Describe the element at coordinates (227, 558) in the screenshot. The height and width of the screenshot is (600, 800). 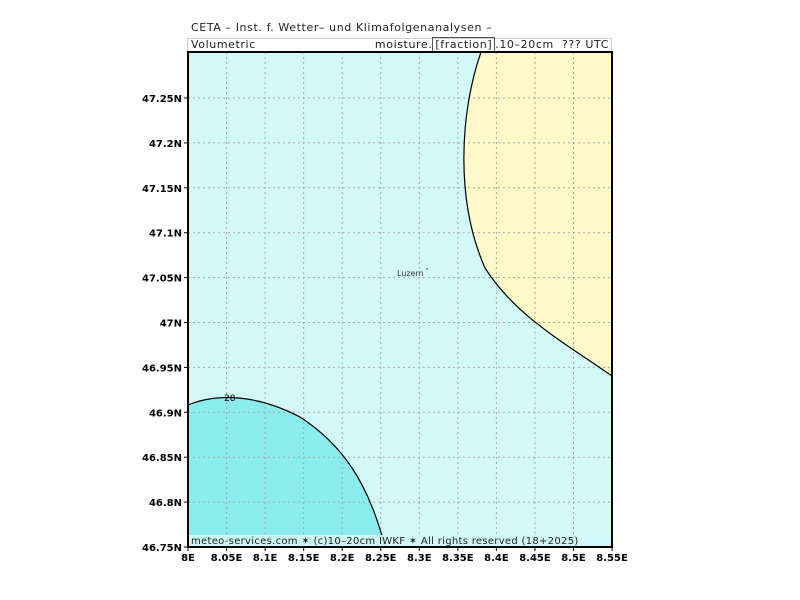
I see `x-tick-label: 8.05E` at that location.